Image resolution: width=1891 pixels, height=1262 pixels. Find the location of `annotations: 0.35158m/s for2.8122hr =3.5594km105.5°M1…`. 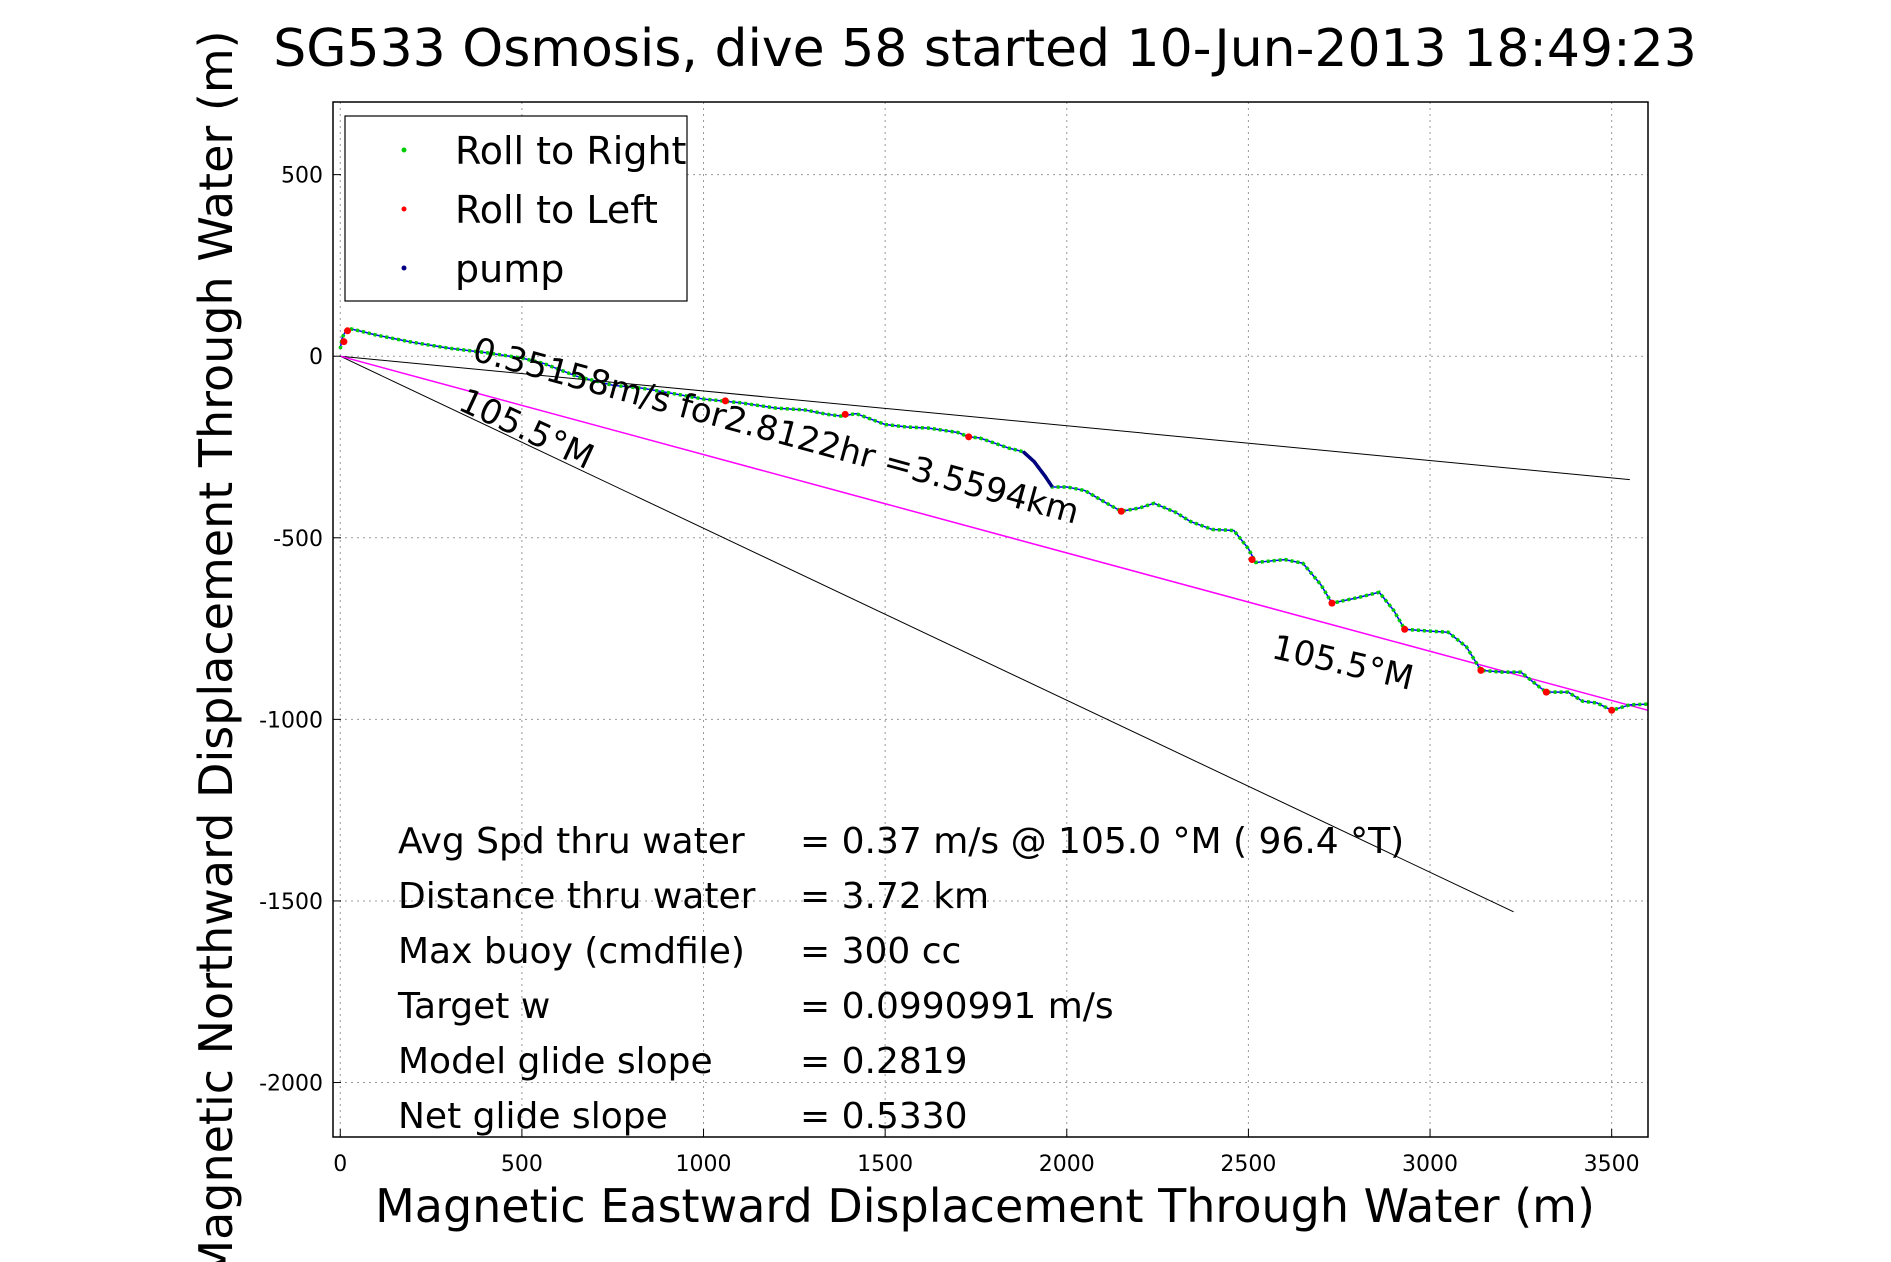

annotations: 0.35158m/s for2.8122hr =3.5594km105.5°M1… is located at coordinates (935, 514).